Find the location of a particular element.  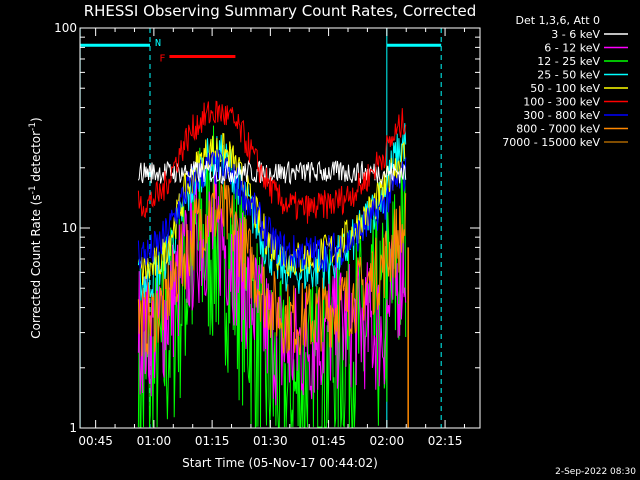

legend-label: 7000 - 15000 keV is located at coordinates (551, 142).